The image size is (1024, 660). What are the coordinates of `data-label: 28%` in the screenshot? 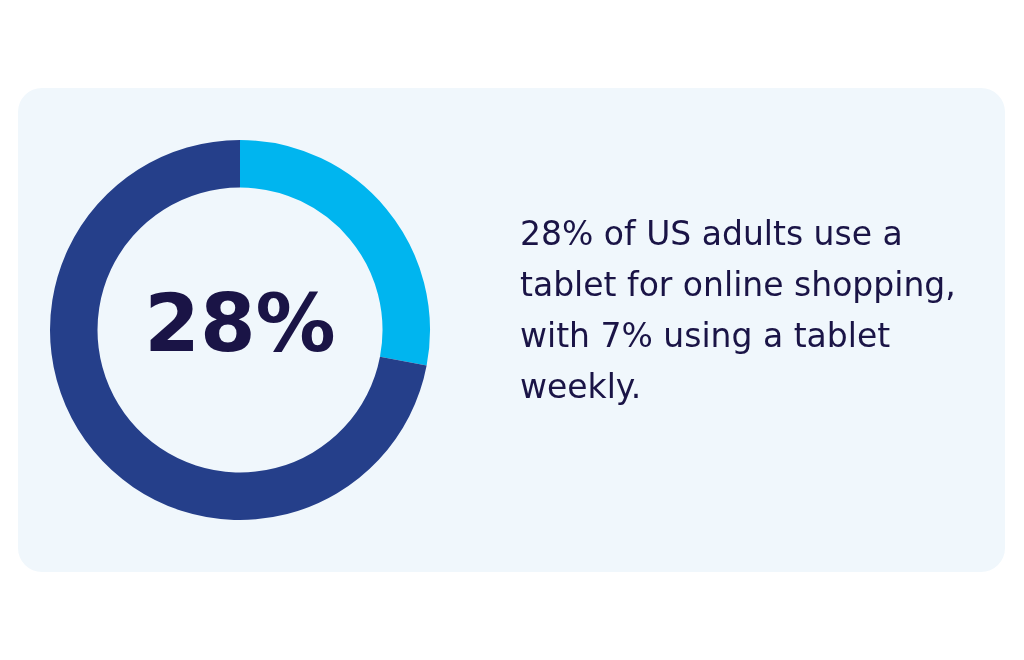 It's located at (240, 323).